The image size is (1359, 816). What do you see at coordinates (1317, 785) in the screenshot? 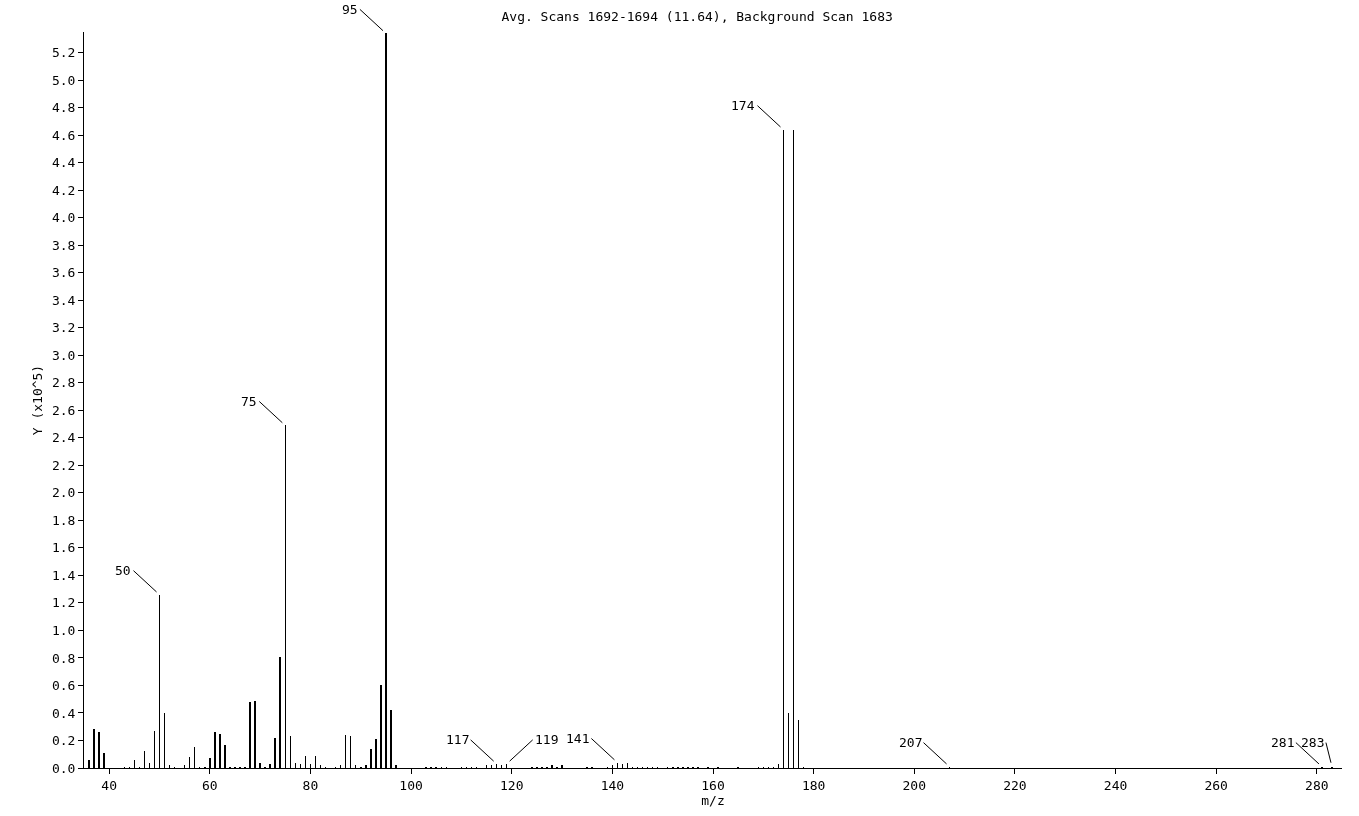
I see `x-tick-label: 280` at bounding box center [1317, 785].